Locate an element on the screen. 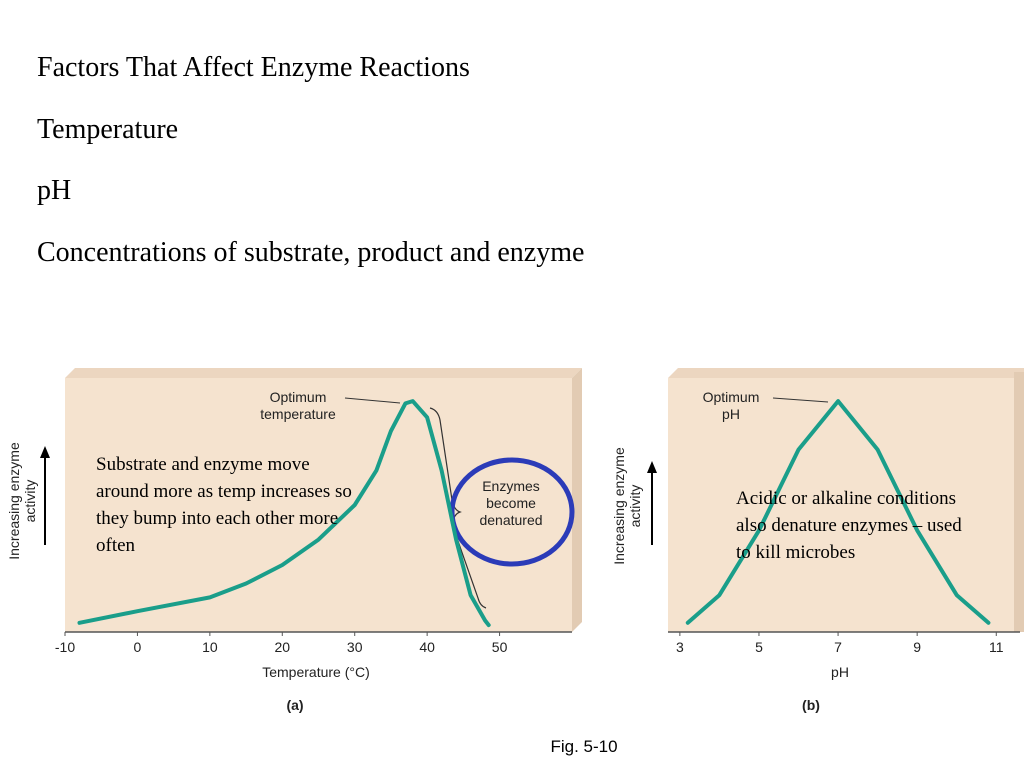  x-axis-label: pH is located at coordinates (840, 672).